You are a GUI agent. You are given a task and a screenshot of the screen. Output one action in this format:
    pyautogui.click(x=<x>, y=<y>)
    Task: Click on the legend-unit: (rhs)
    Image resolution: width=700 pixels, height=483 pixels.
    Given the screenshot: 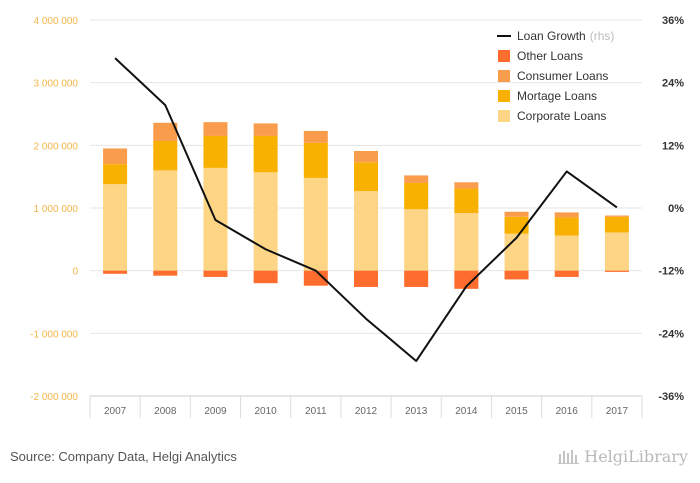 What is the action you would take?
    pyautogui.click(x=602, y=36)
    